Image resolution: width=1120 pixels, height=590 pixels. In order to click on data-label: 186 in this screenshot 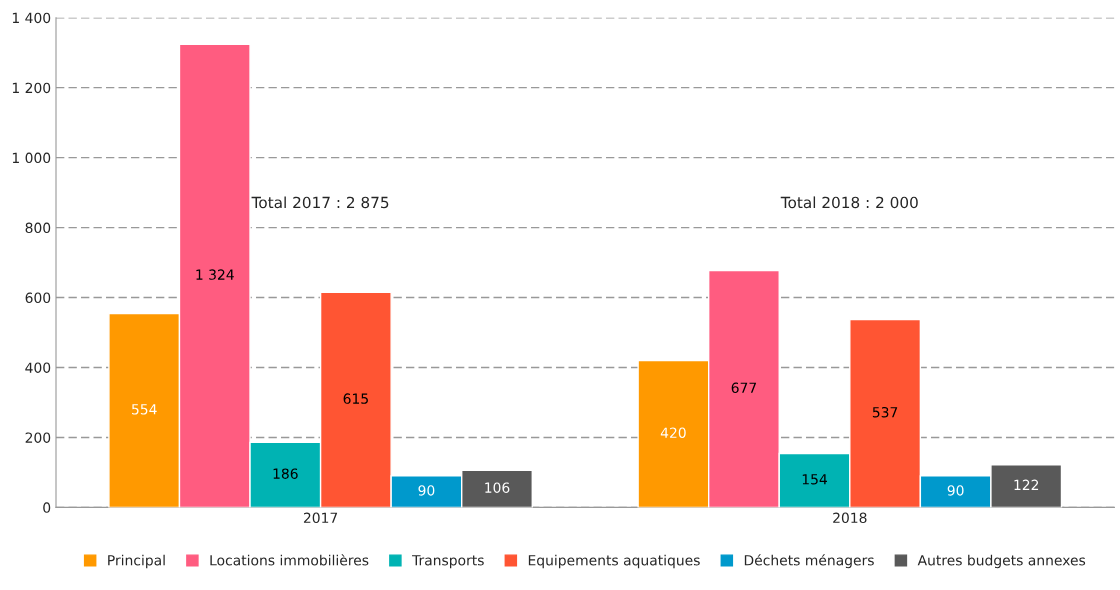, I will do `click(285, 473)`.